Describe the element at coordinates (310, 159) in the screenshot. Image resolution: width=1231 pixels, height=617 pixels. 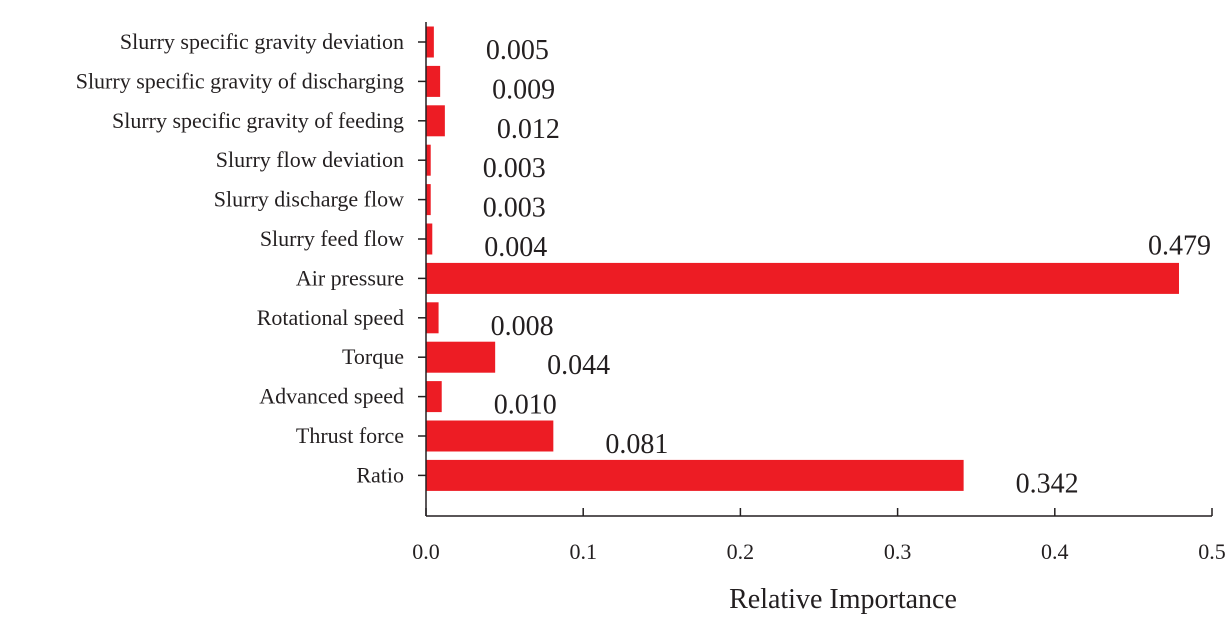
I see `category-label: Slurry flow deviation` at that location.